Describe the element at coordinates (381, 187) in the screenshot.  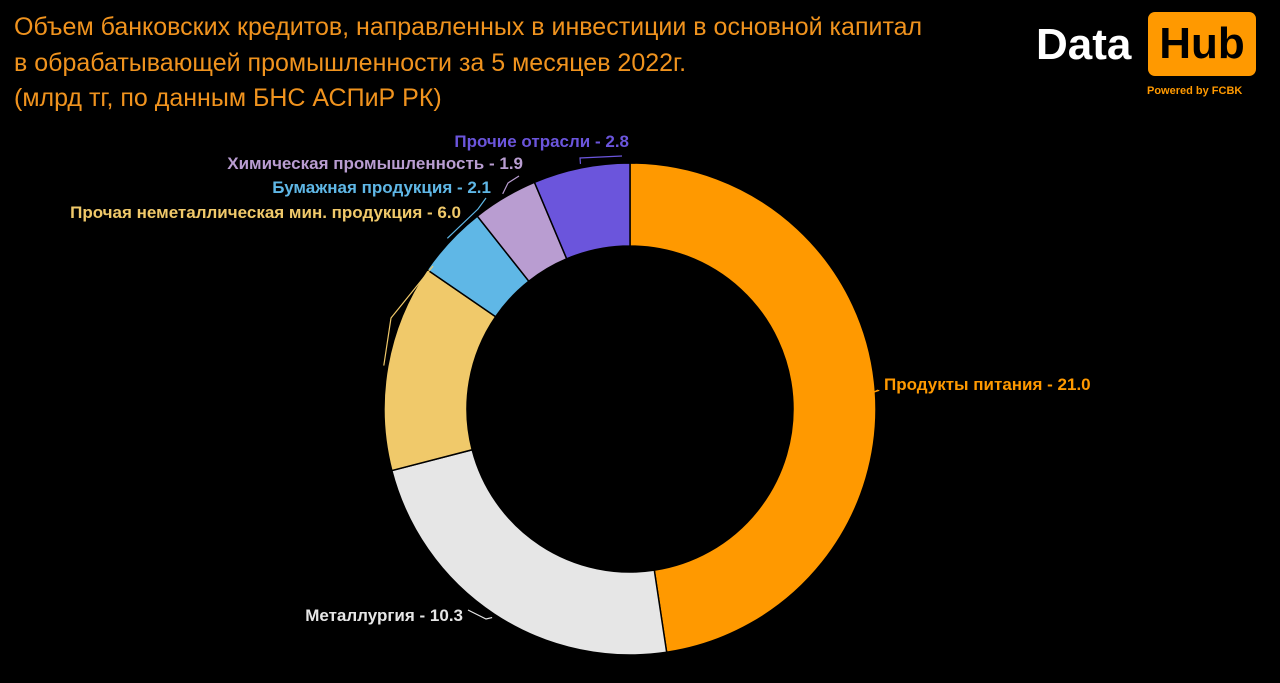
I see `slice-label-4: Бумажная продукция - 2.1` at that location.